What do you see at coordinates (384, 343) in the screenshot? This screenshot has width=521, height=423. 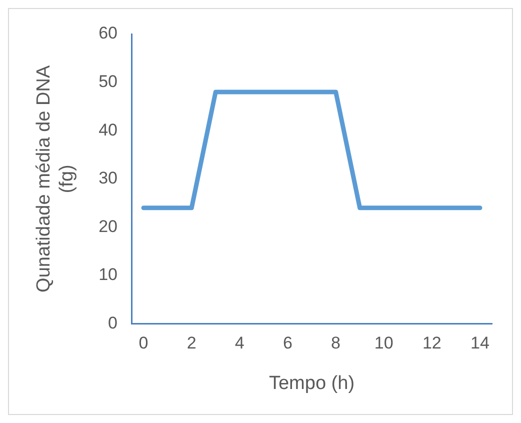 I see `x-tick-label: 10` at bounding box center [384, 343].